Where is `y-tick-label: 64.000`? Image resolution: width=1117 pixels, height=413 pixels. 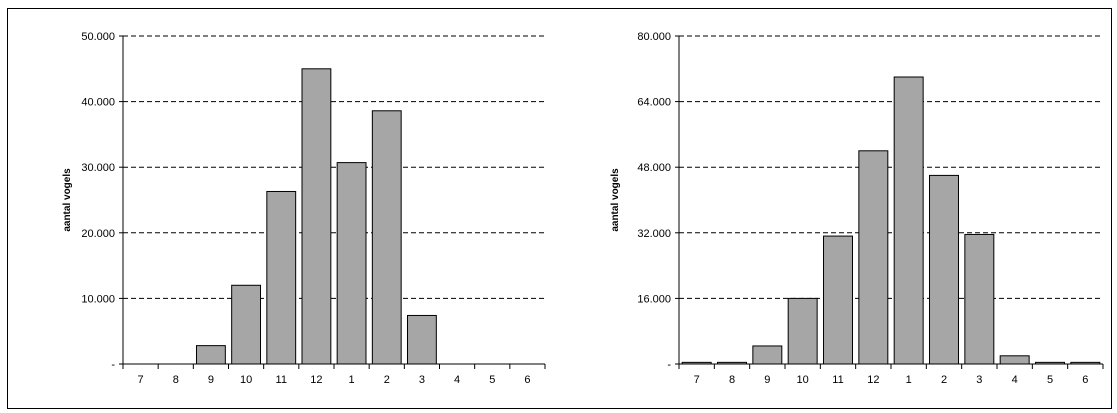
y-tick-label: 64.000 is located at coordinates (654, 103).